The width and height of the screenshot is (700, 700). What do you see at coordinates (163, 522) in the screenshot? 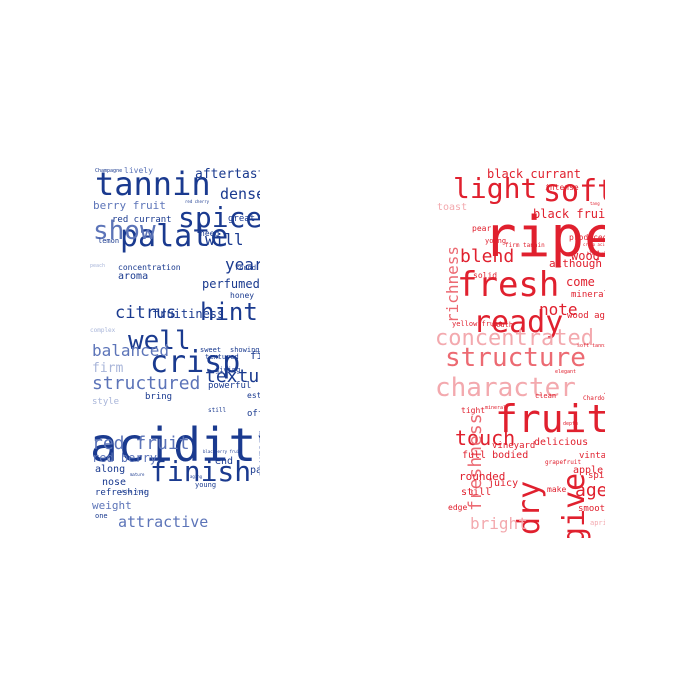
I see `left-word-attractive: attractive` at bounding box center [163, 522].